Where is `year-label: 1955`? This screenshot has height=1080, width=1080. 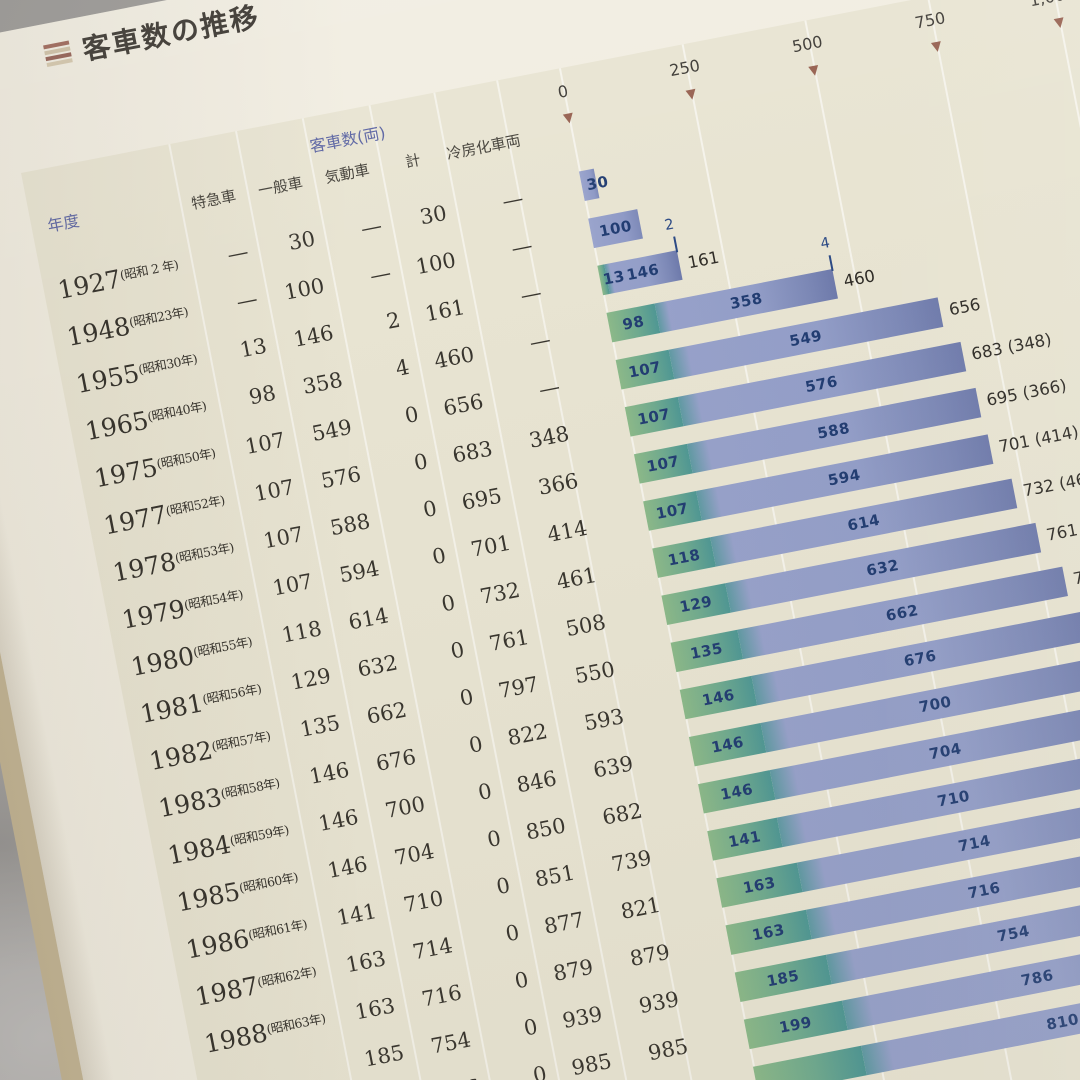
year-label: 1955 is located at coordinates (107, 379).